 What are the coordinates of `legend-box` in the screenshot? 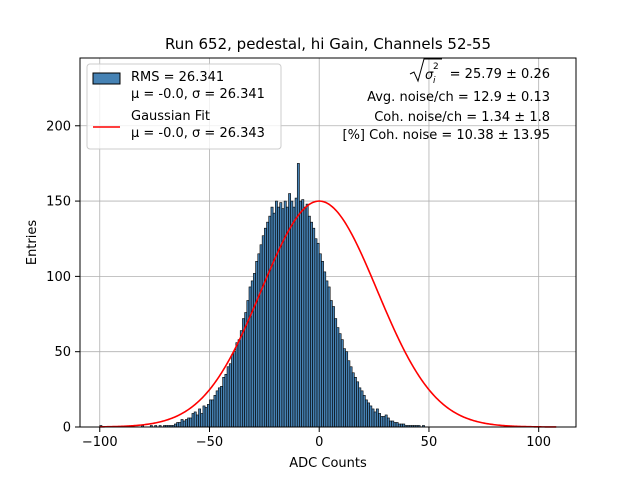 It's located at (184, 106).